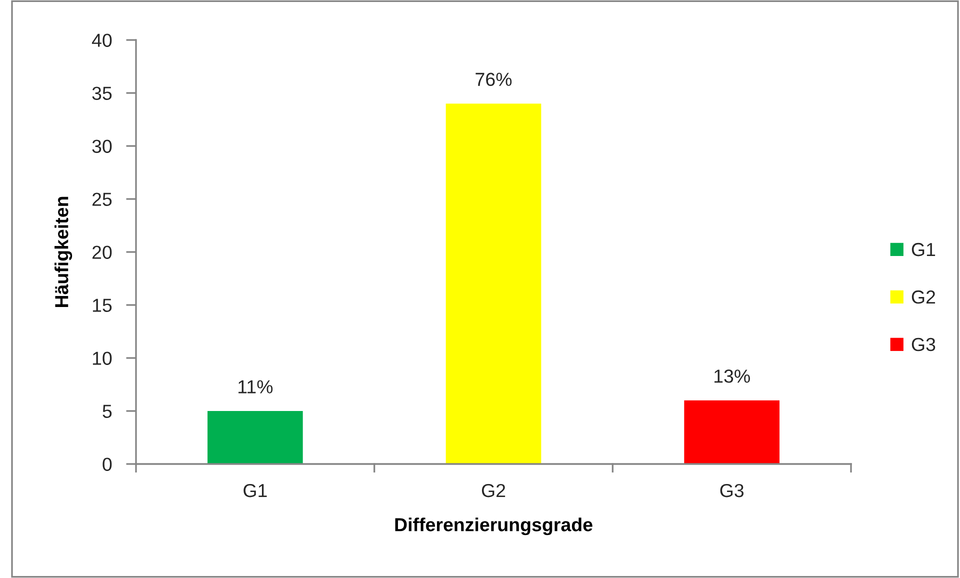 This screenshot has width=960, height=578. What do you see at coordinates (102, 252) in the screenshot?
I see `y-tick-label: 20` at bounding box center [102, 252].